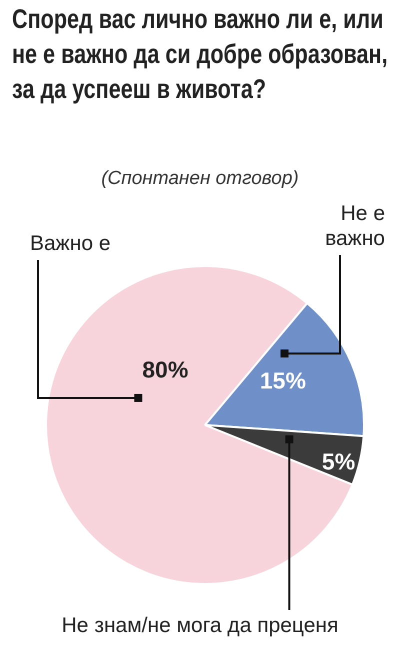 Image resolution: width=400 pixels, height=649 pixels. I want to click on slice-label: Не е важно, so click(355, 226).